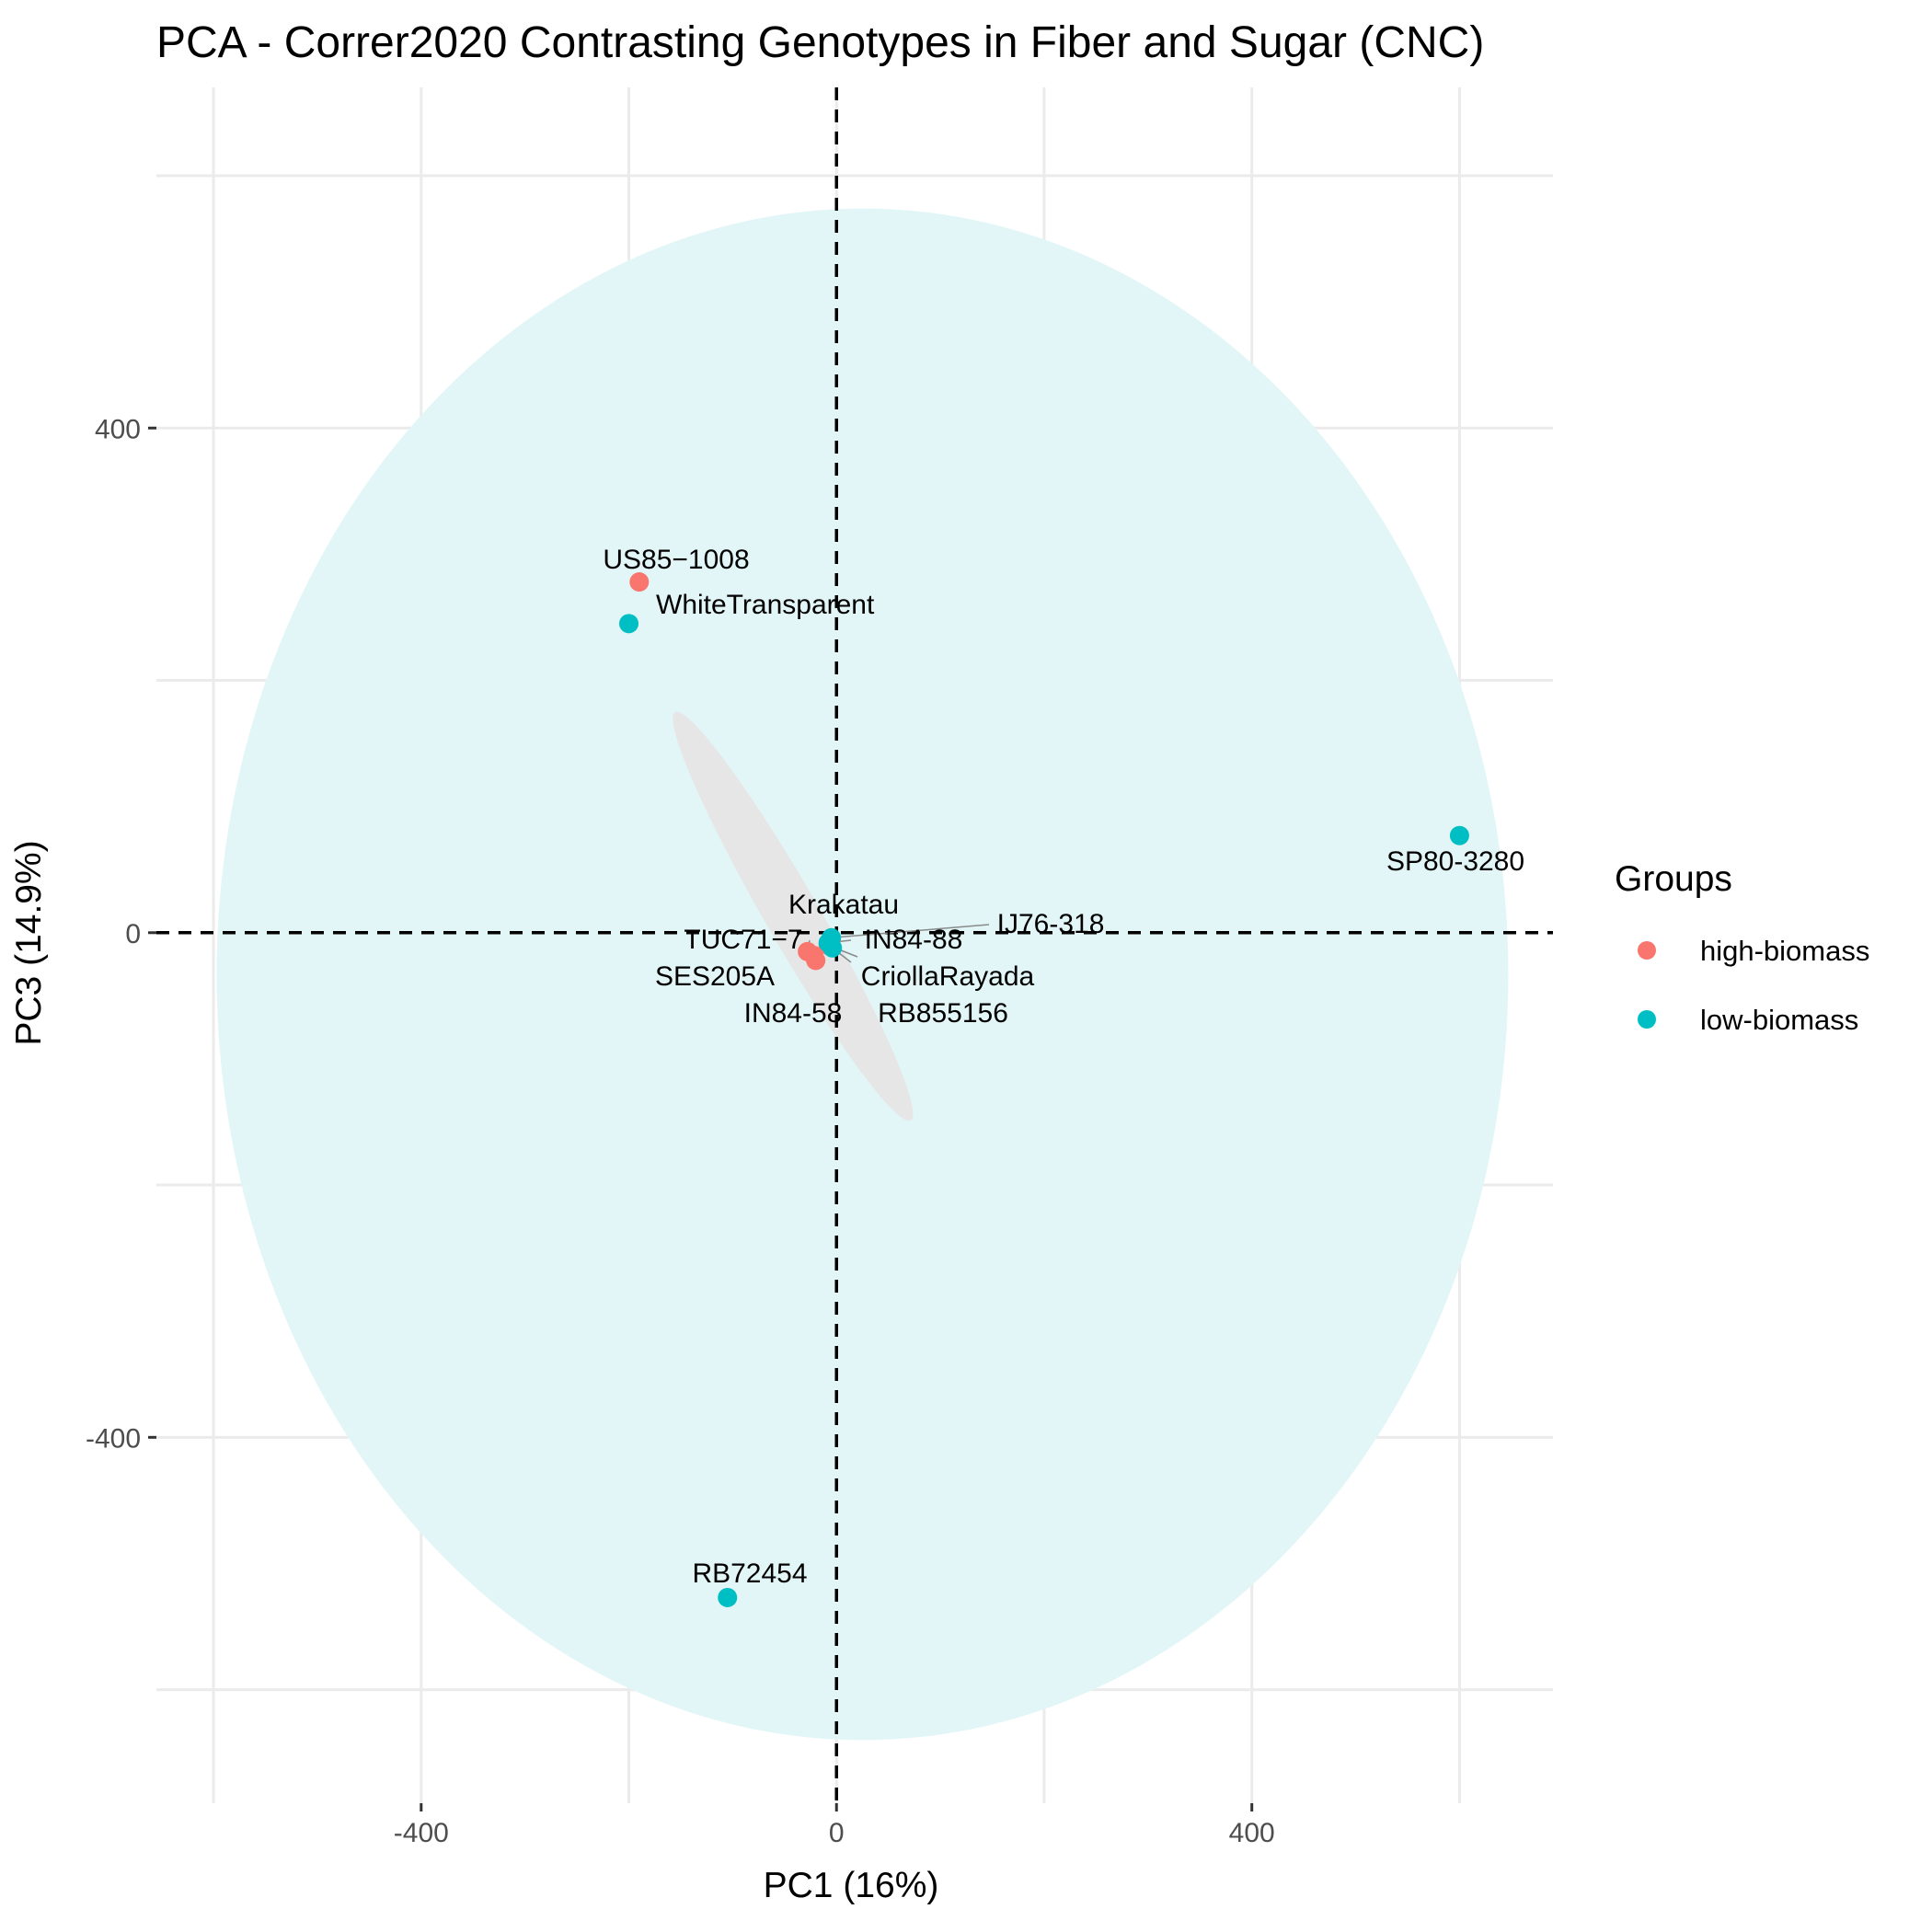 The image size is (1932, 1932). What do you see at coordinates (1784, 951) in the screenshot?
I see `legend-label-high-biomass: high-biomass` at bounding box center [1784, 951].